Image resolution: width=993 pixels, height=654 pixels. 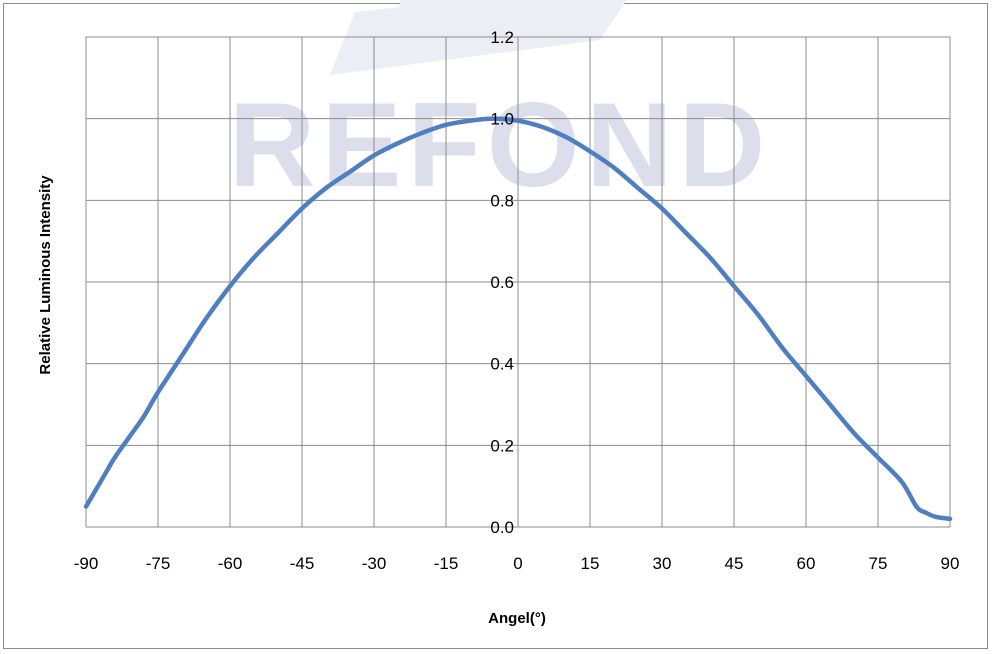 I want to click on x-axis-title: Angel(°), so click(x=517, y=618).